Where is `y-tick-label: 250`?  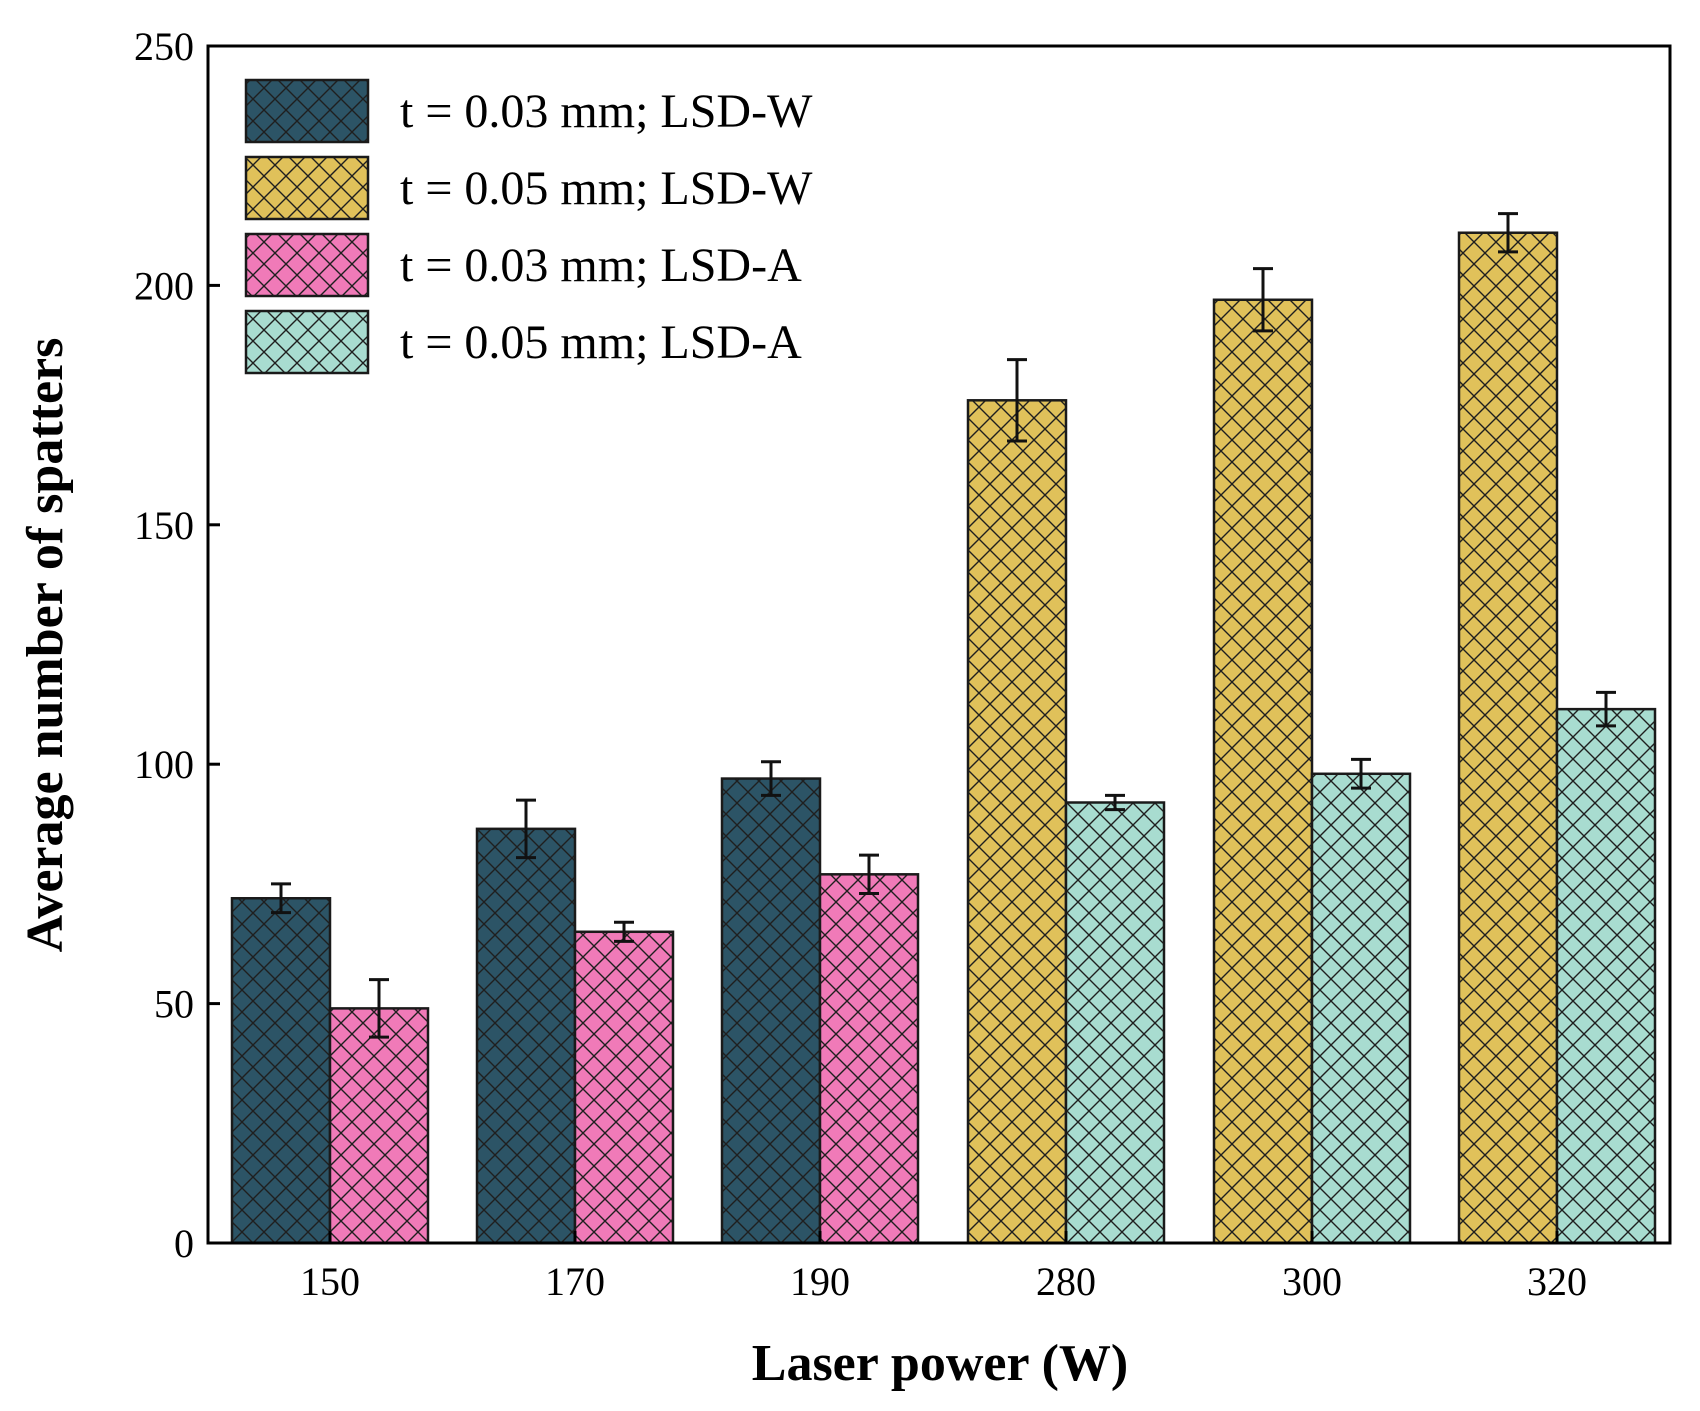
y-tick-label: 250 is located at coordinates (164, 46).